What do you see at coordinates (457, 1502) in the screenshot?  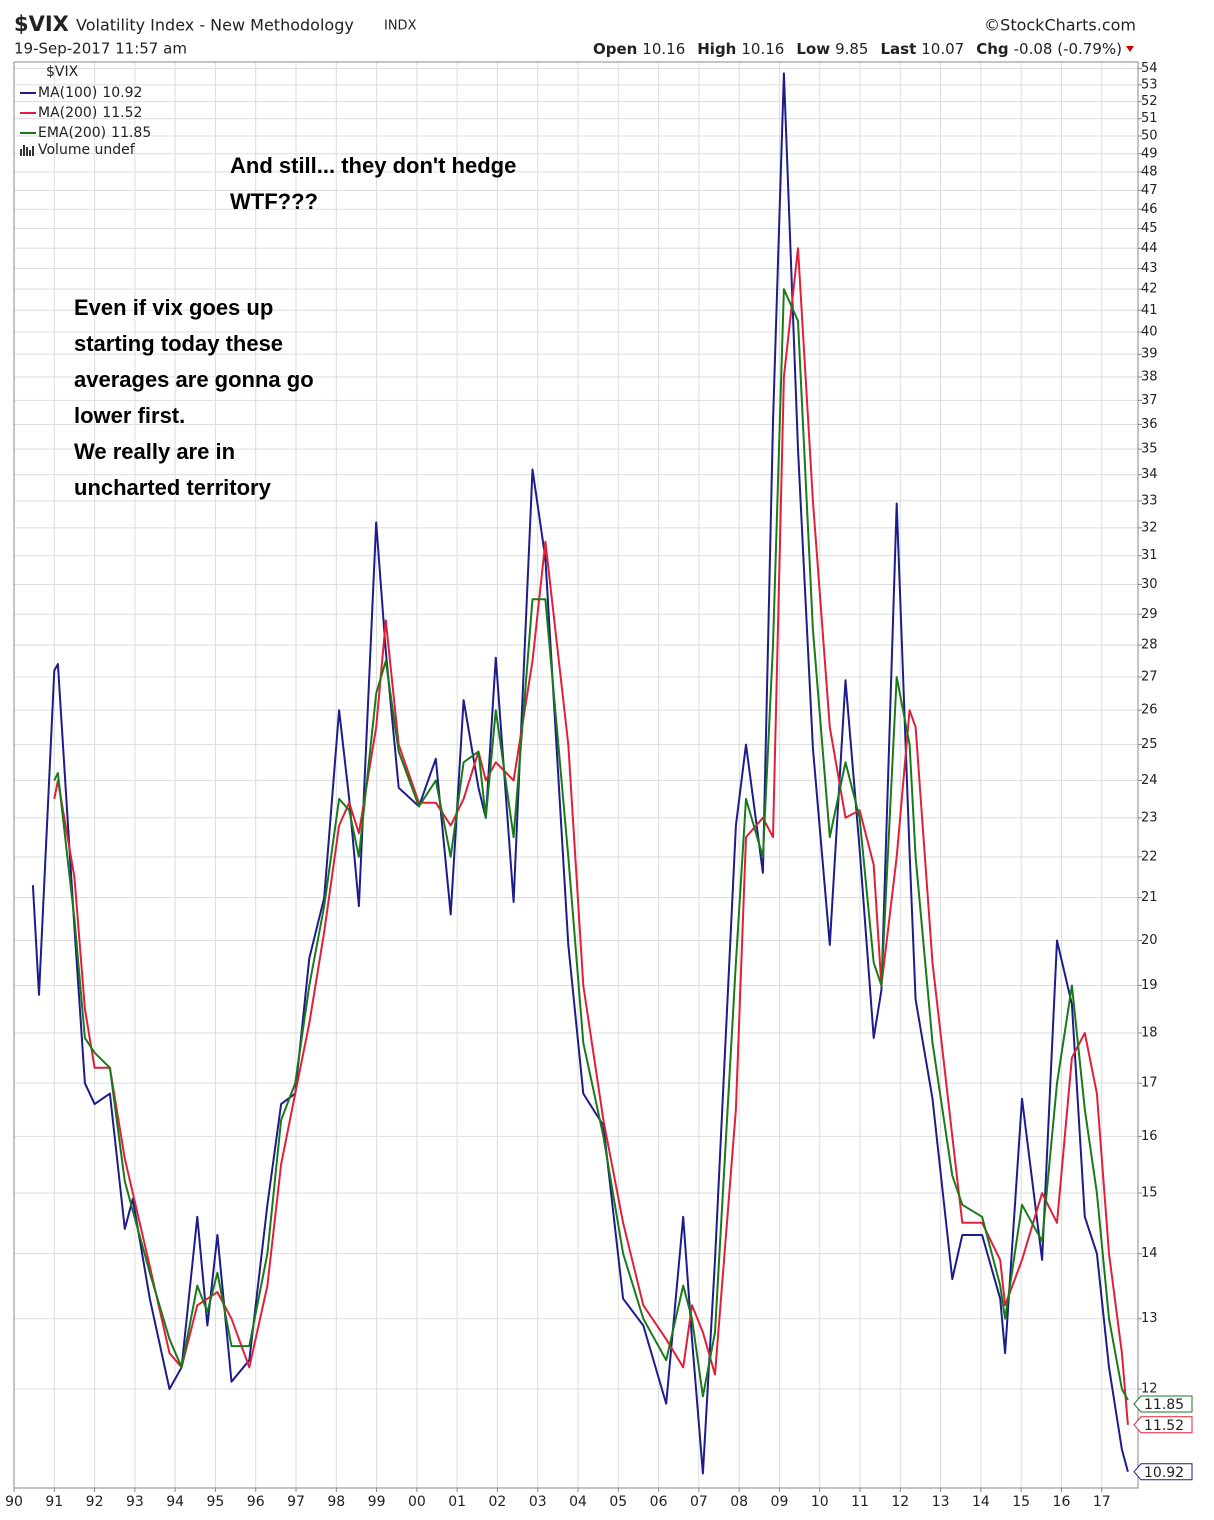 I see `x-tick-label: 01` at bounding box center [457, 1502].